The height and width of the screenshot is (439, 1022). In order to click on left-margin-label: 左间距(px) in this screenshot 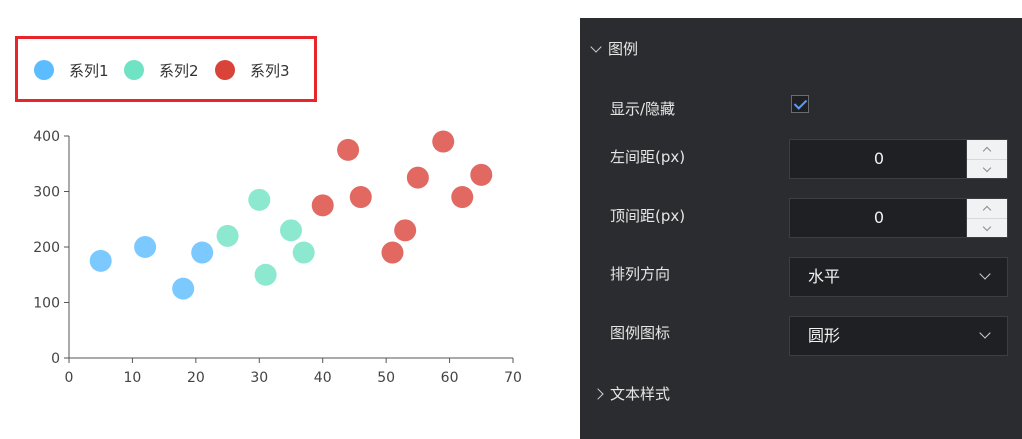, I will do `click(647, 156)`.